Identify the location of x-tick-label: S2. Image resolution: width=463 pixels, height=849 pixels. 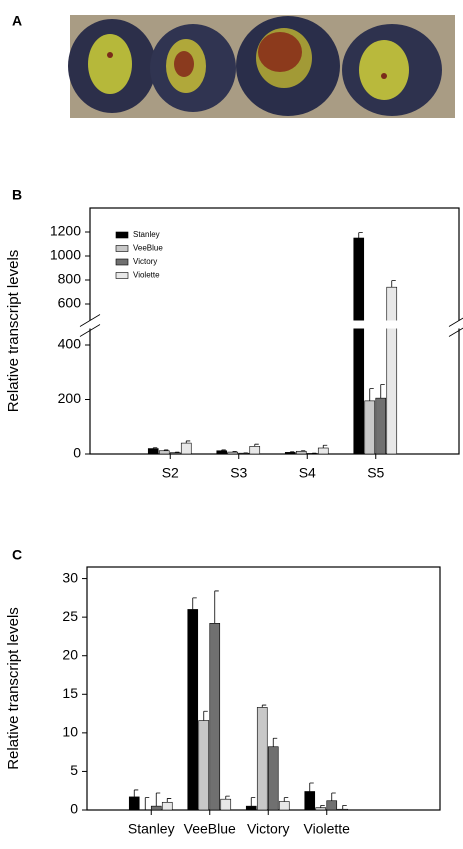
(170, 473).